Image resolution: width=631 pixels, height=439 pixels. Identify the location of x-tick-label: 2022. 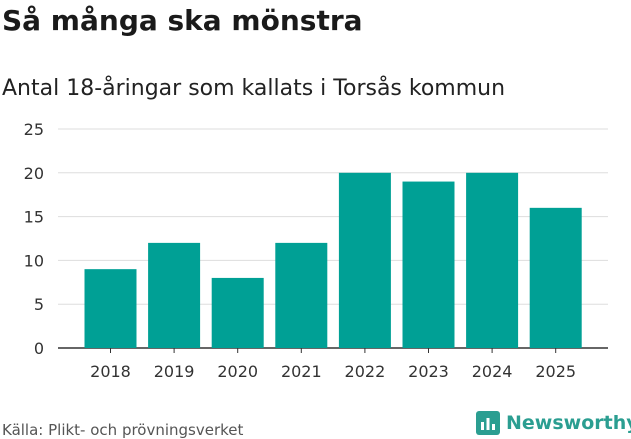
(365, 371).